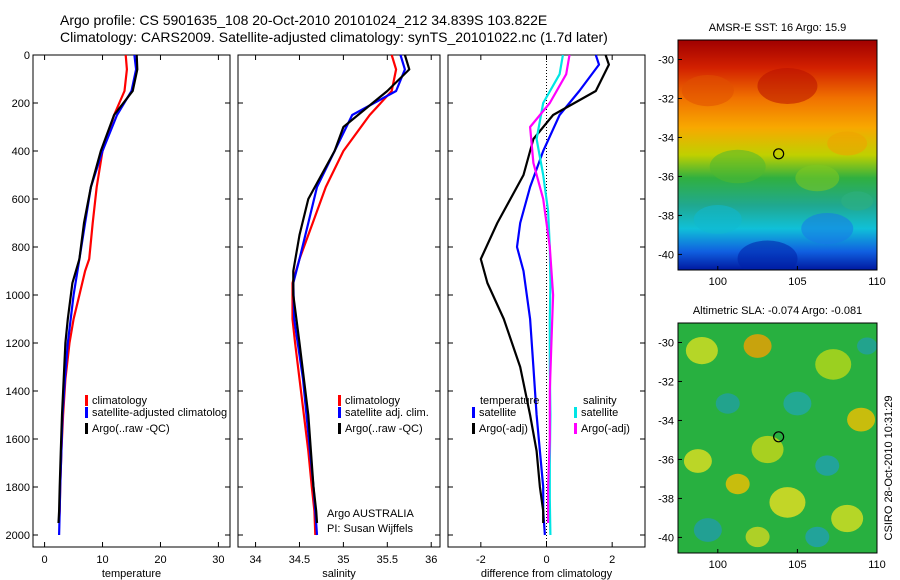 The width and height of the screenshot is (900, 580). I want to click on diff-legend-temp-argo-label: Argo(-adj), so click(503, 429).